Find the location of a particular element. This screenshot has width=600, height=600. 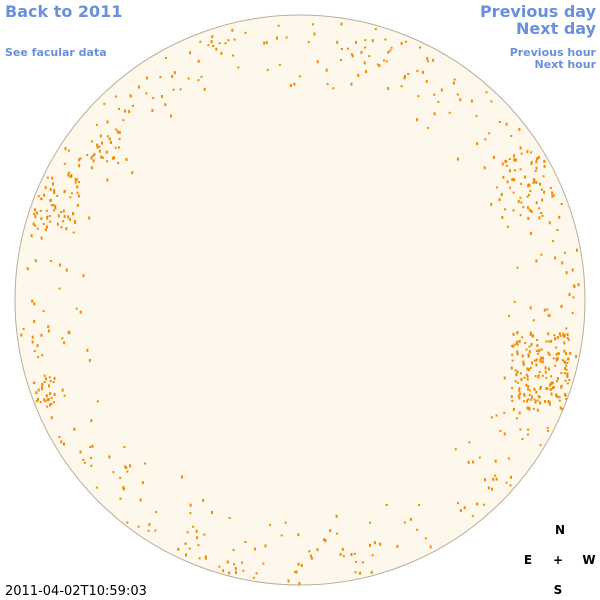

previous-hour-link: Previous hour is located at coordinates (553, 52).